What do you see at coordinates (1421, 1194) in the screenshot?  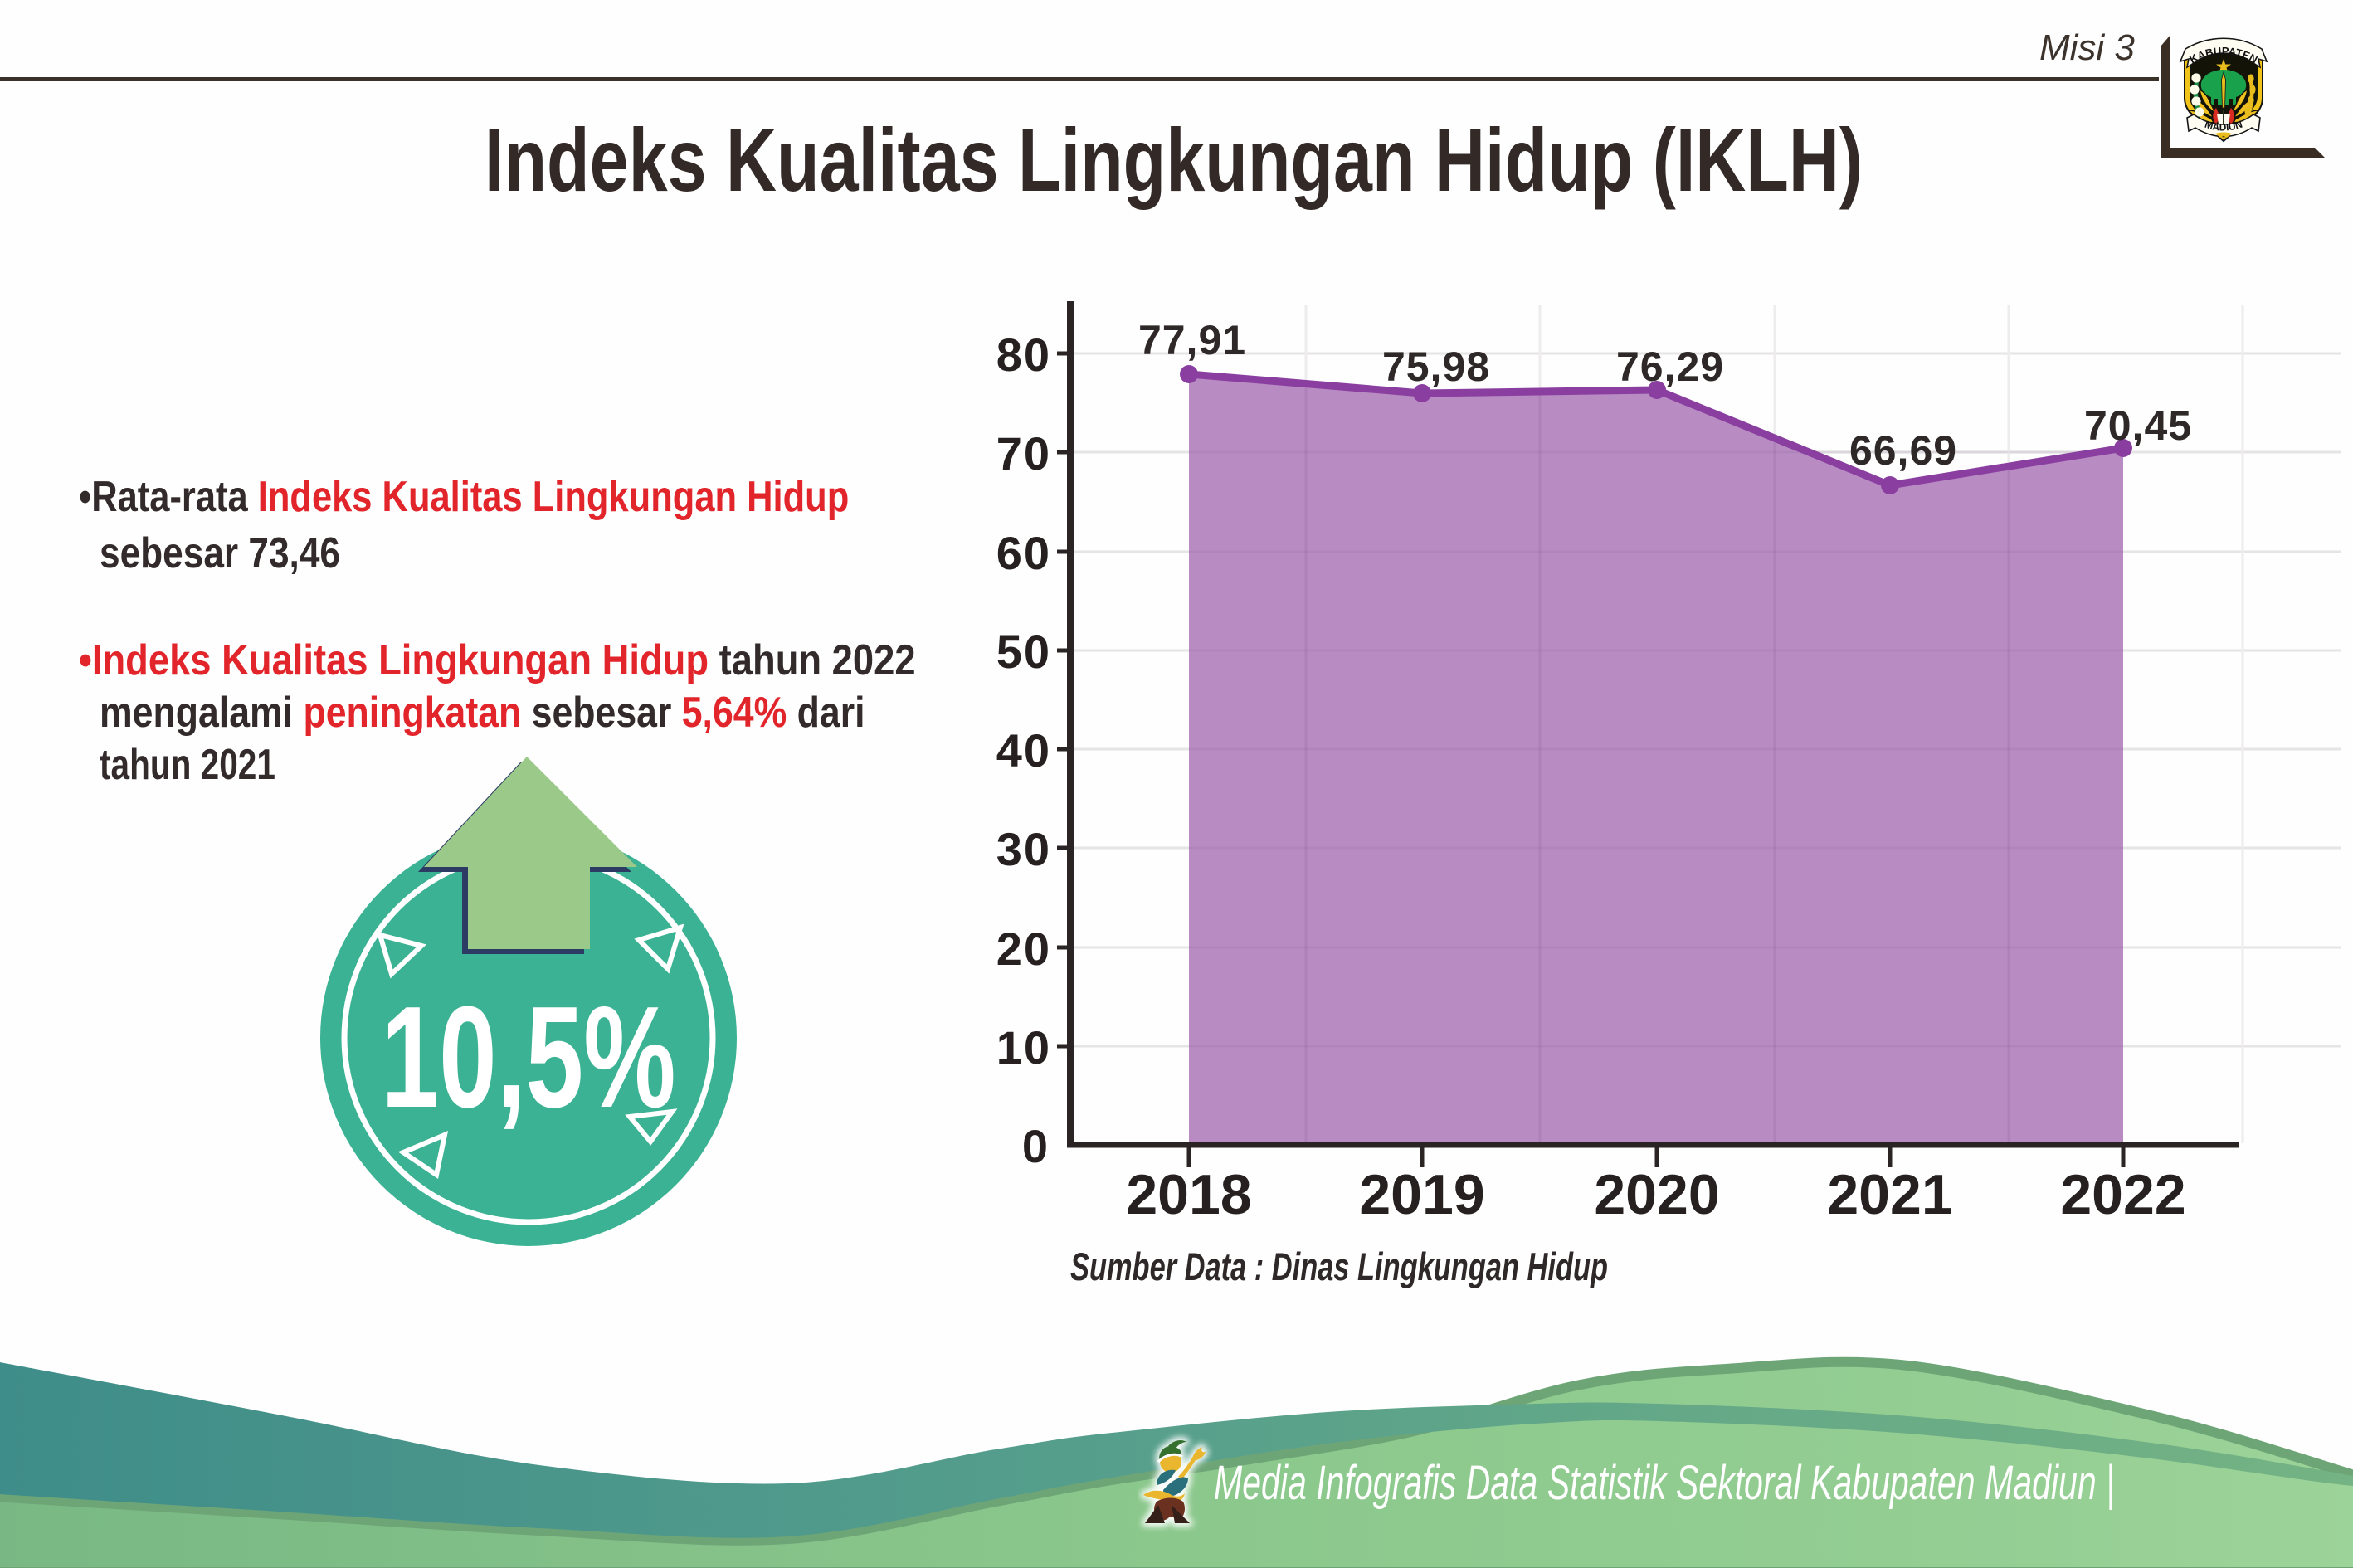 I see `svg-text: 2019` at bounding box center [1421, 1194].